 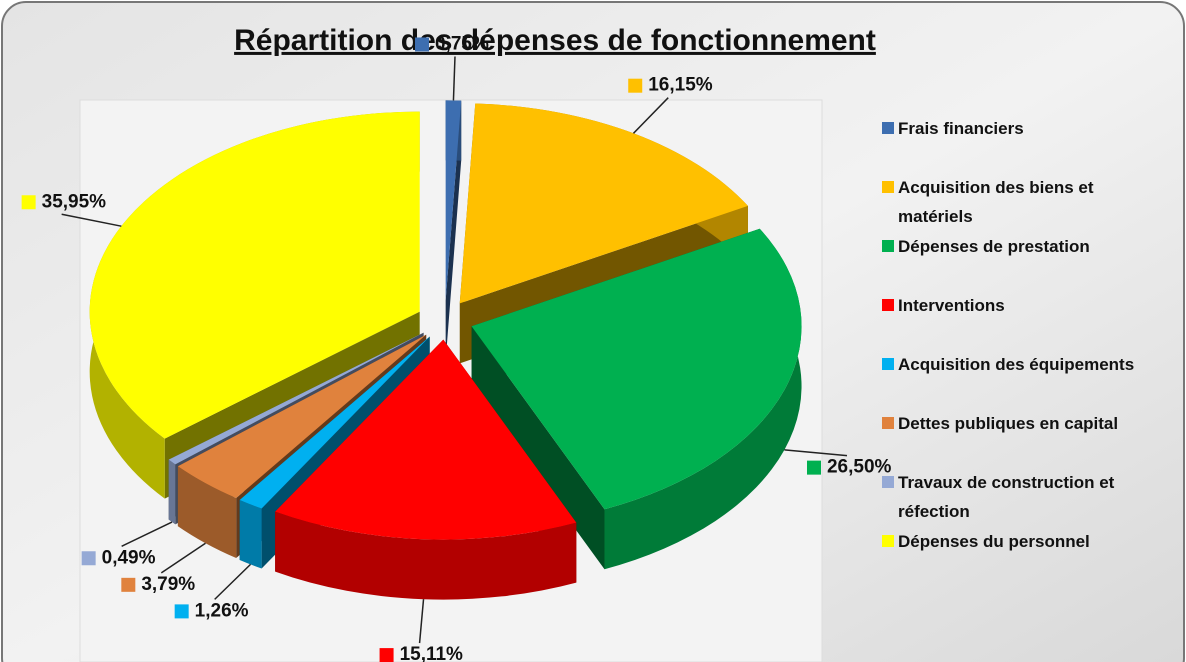 I want to click on data-label: 0,49%, so click(x=129, y=557).